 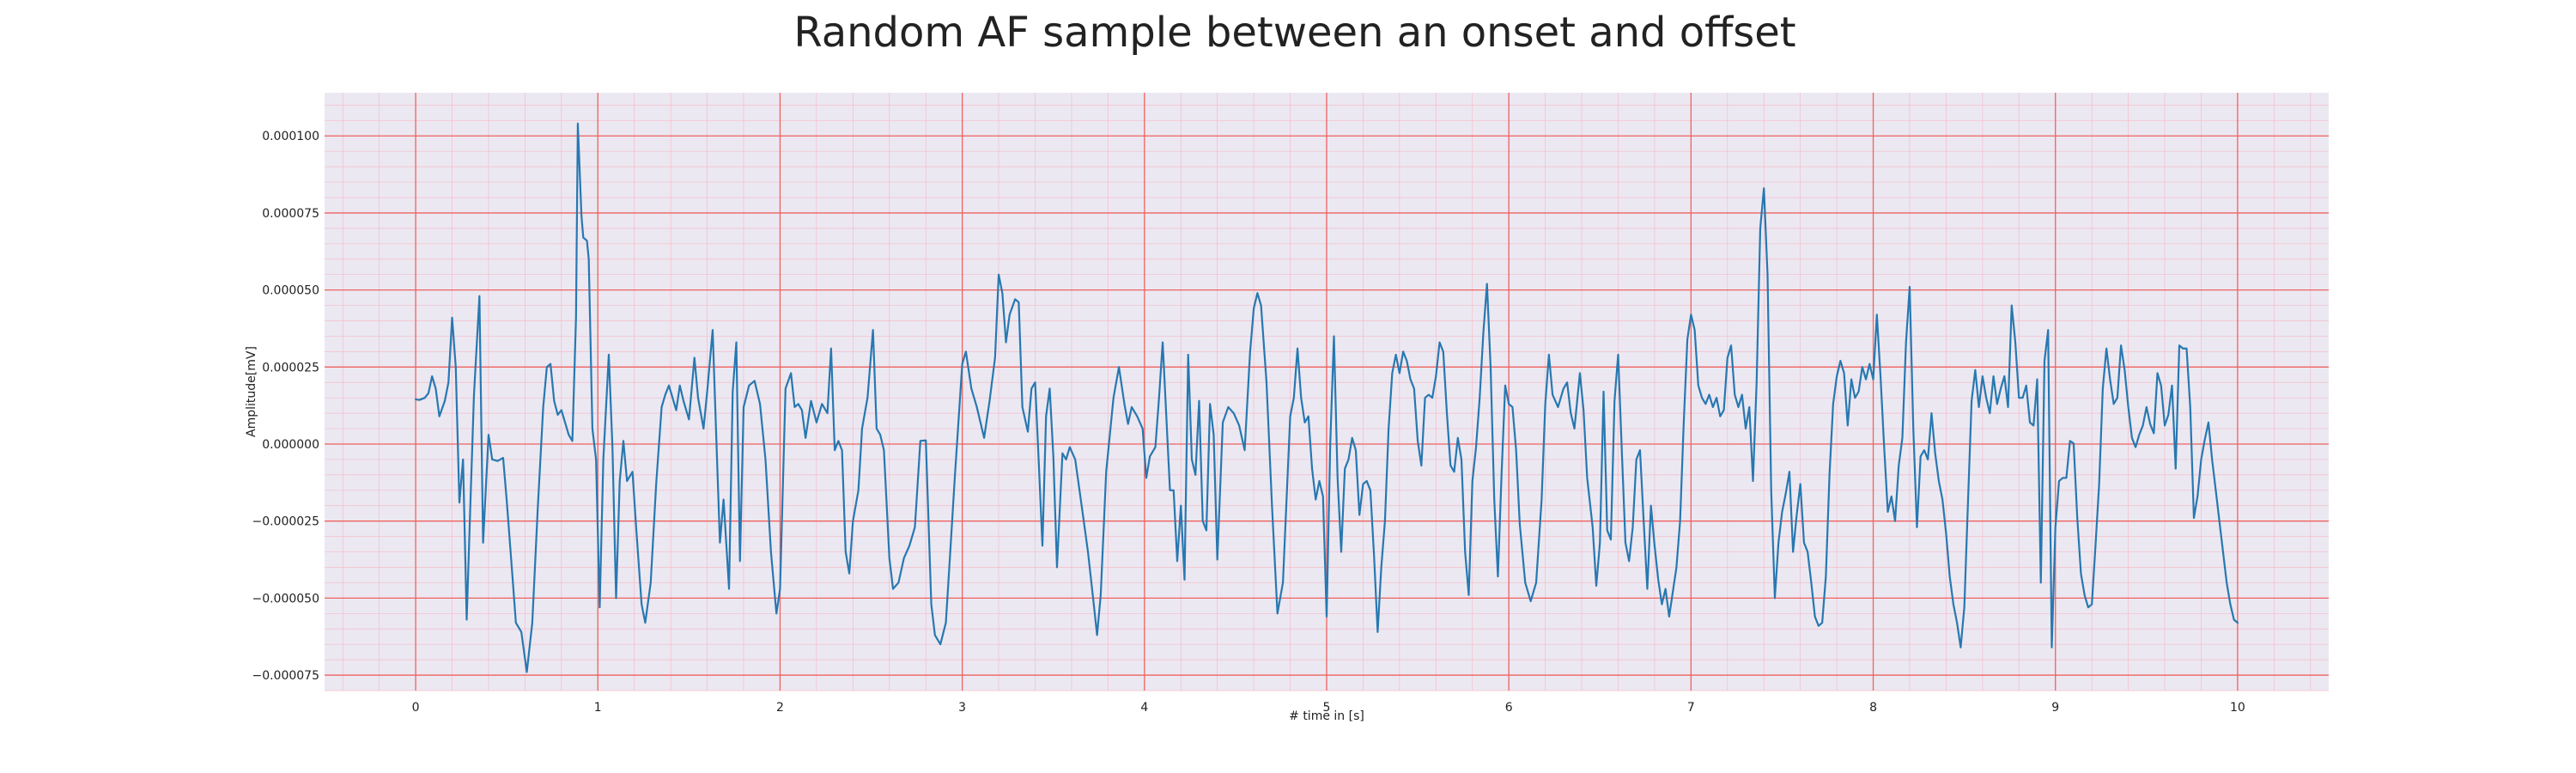 I want to click on x-tick-label: 8, so click(x=1873, y=708).